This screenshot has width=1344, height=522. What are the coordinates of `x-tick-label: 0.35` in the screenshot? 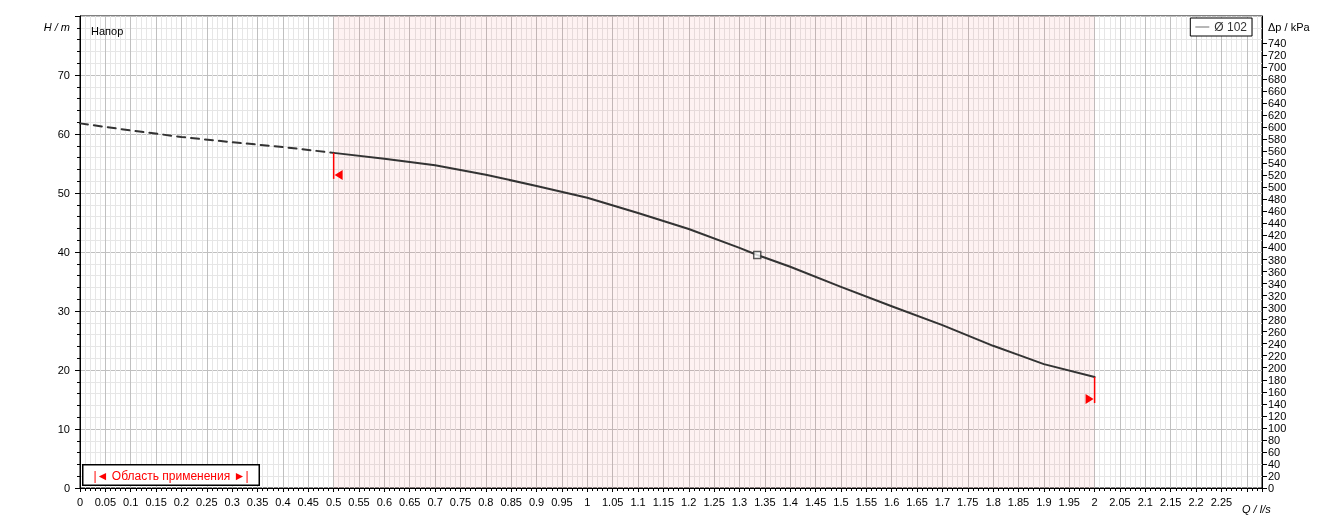 It's located at (257, 501).